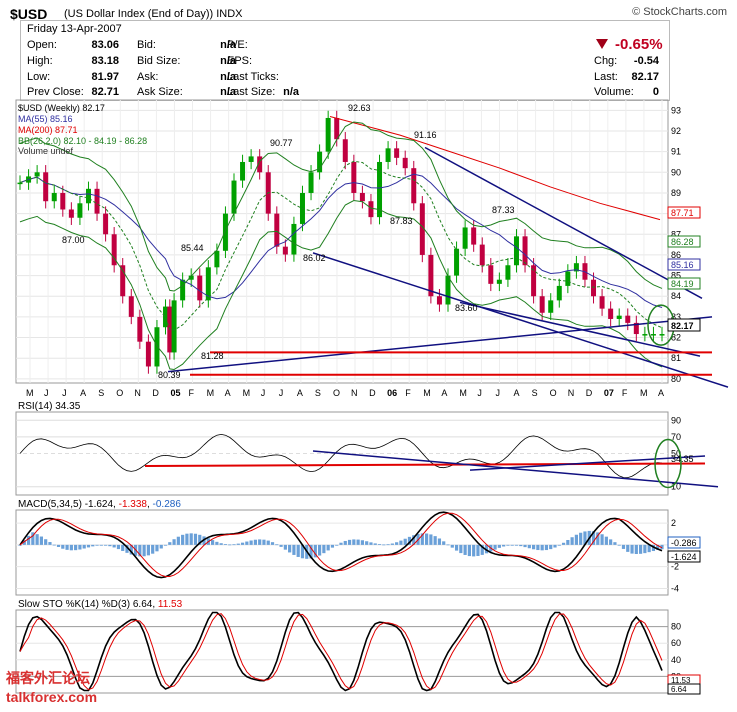 The image size is (737, 712). What do you see at coordinates (668, 463) in the screenshot?
I see `rsi-highlight-circle` at bounding box center [668, 463].